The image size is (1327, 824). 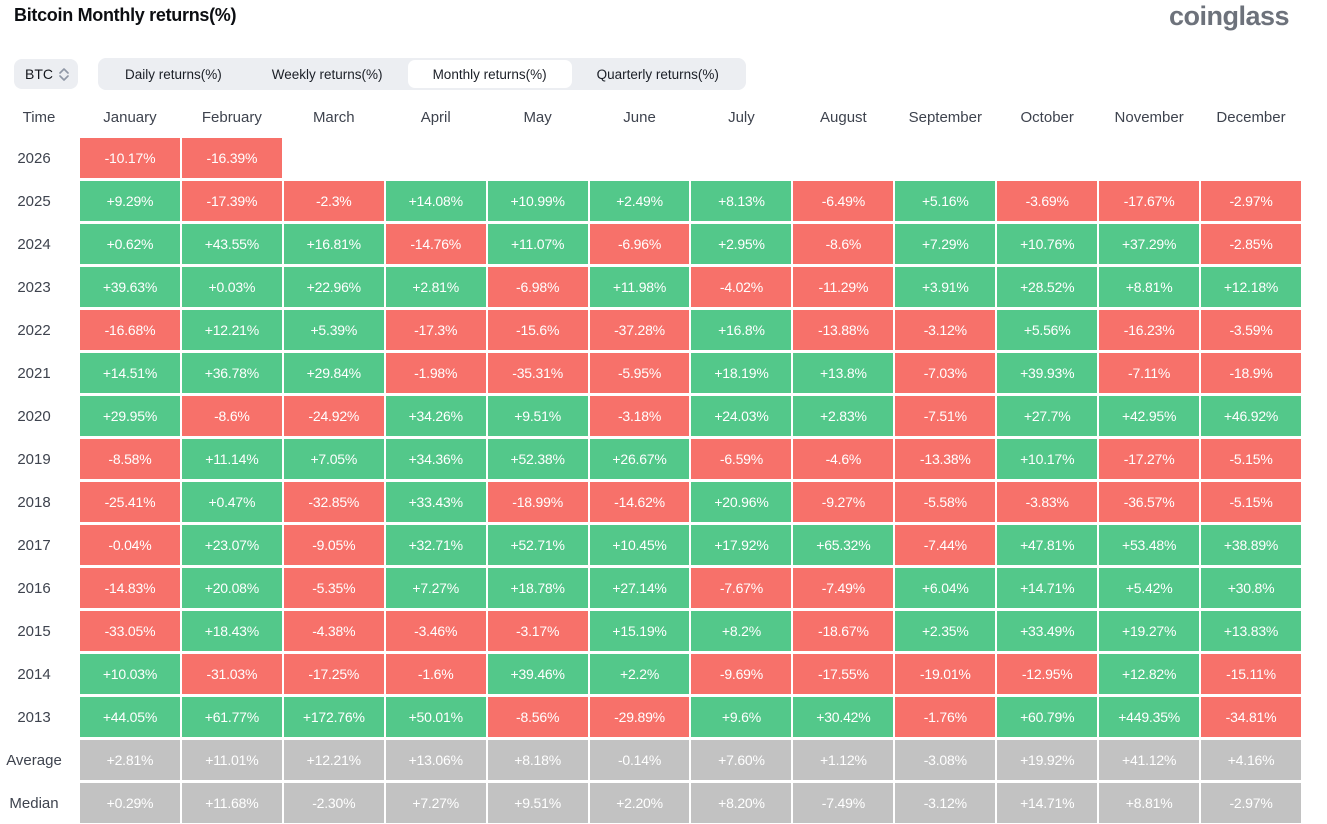 What do you see at coordinates (1149, 244) in the screenshot?
I see `return-cell: +37.29%` at bounding box center [1149, 244].